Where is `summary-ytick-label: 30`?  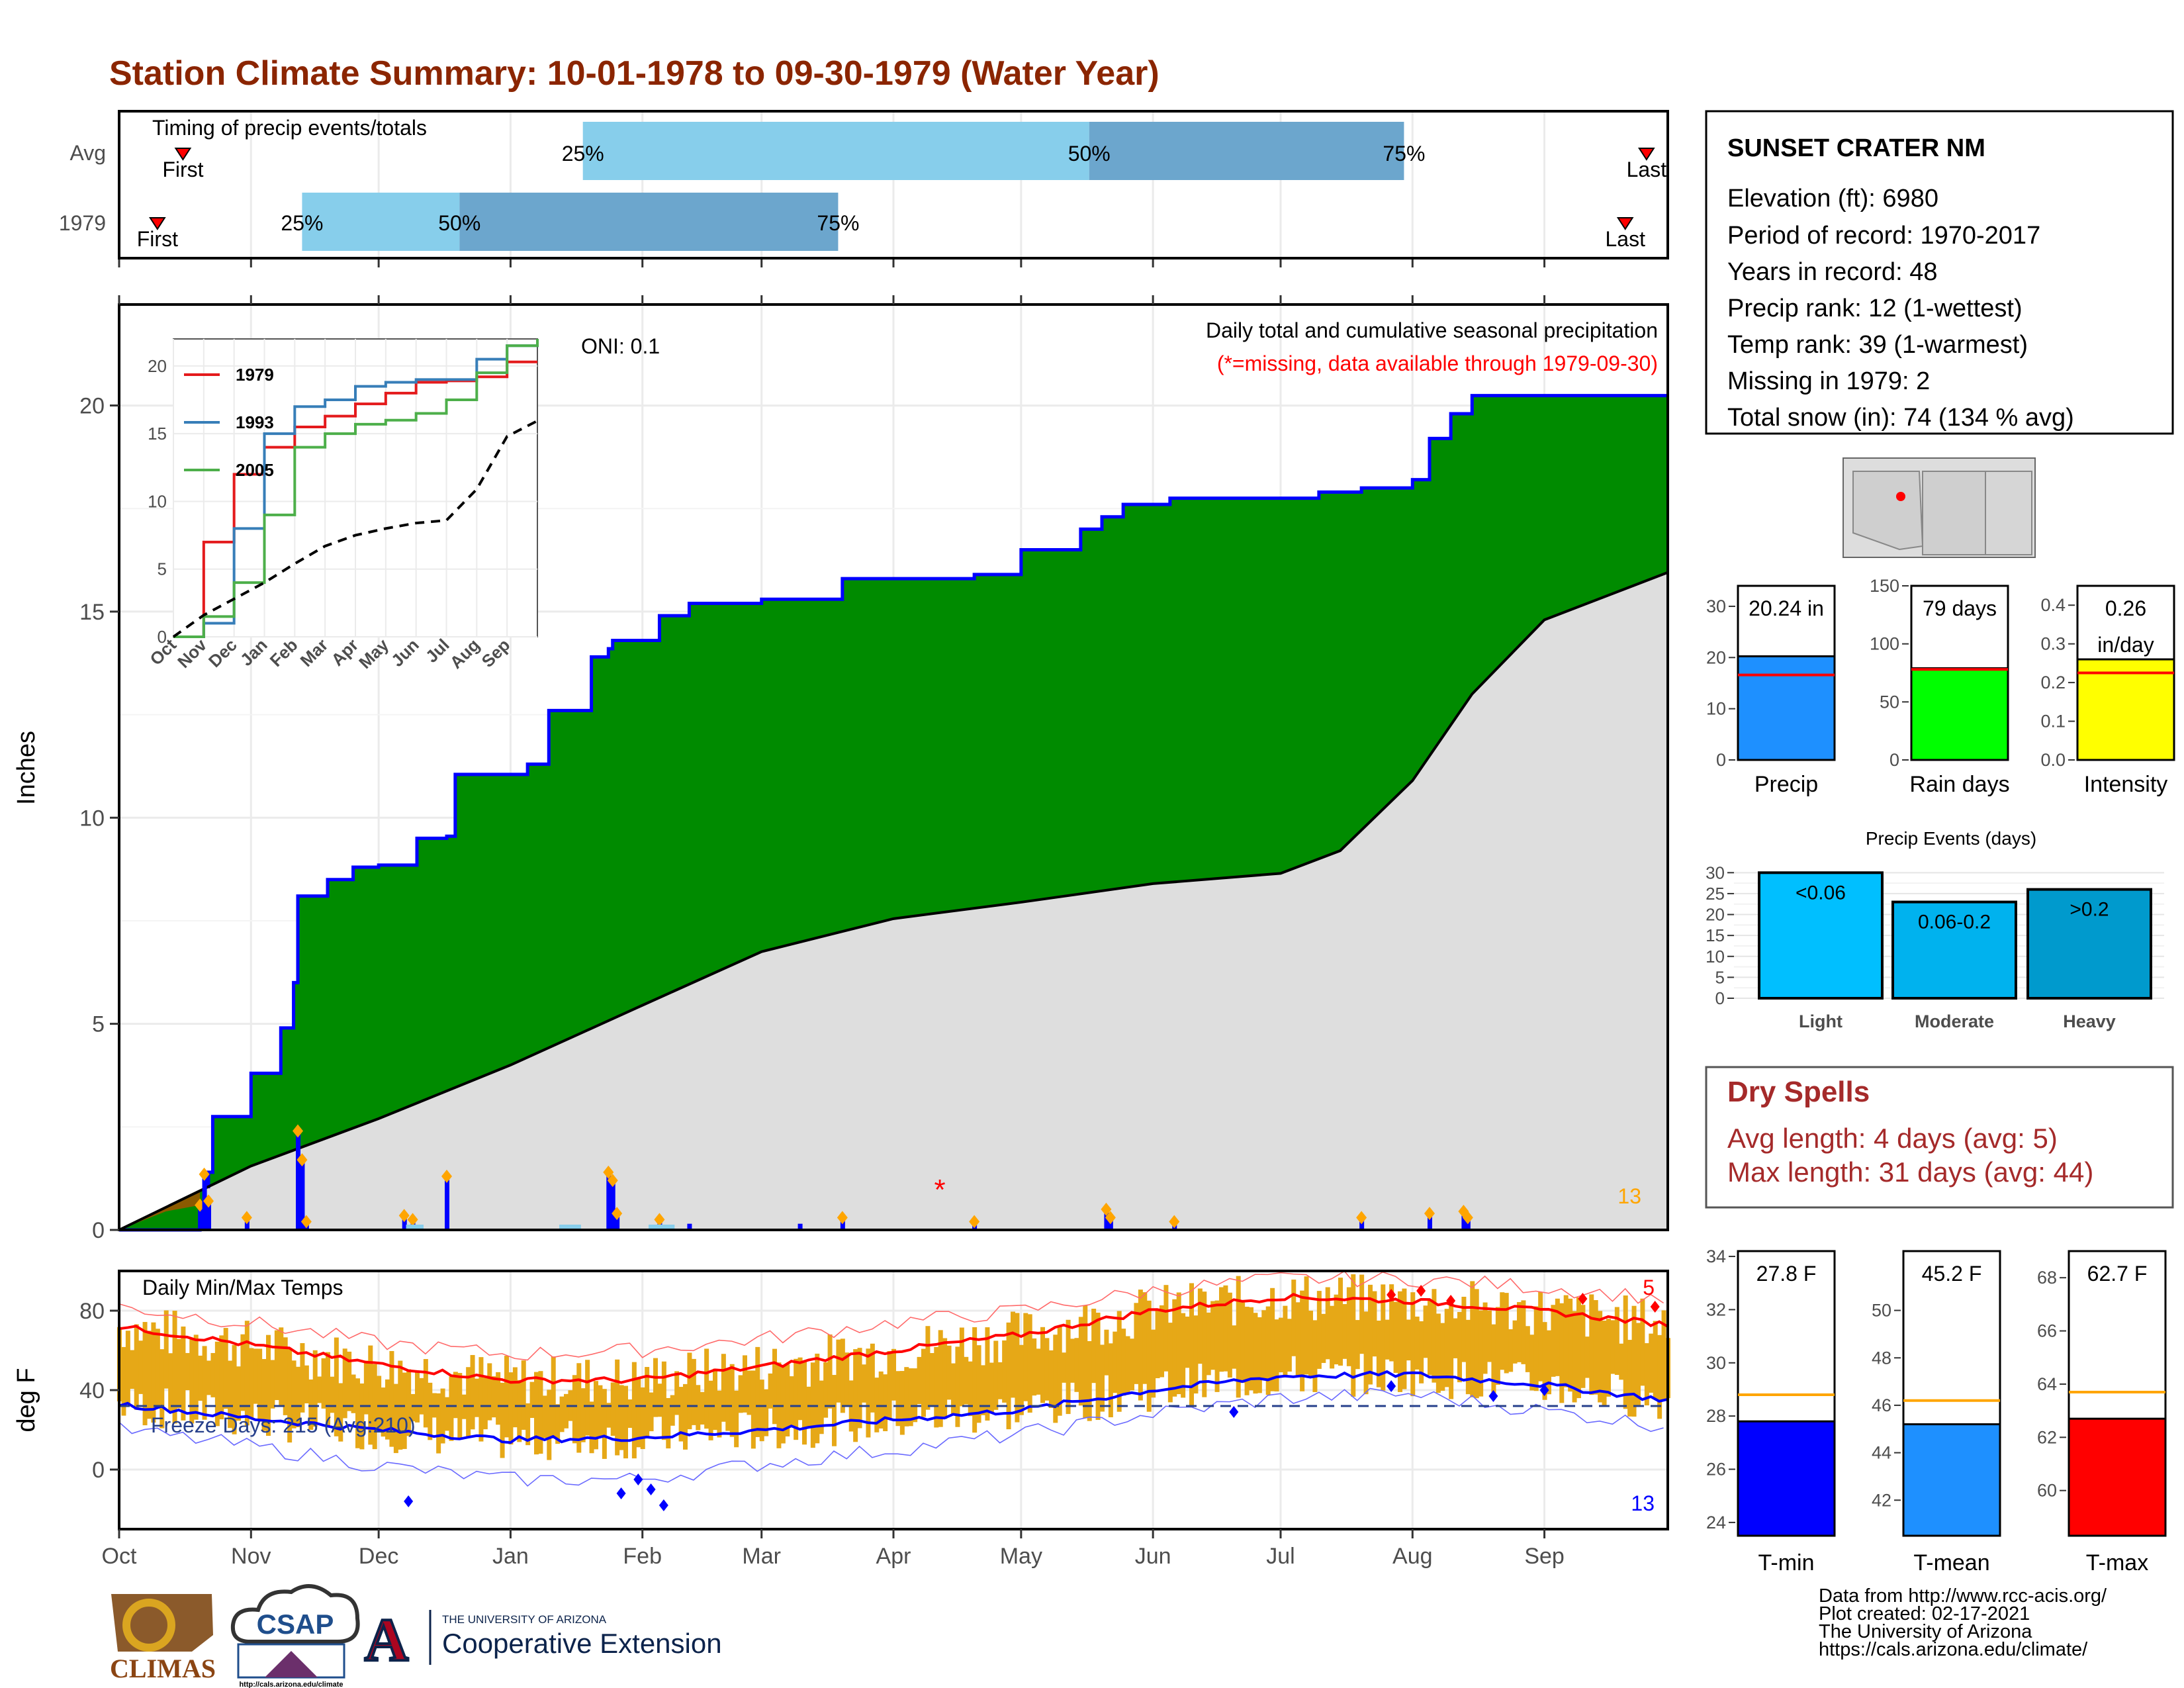
summary-ytick-label: 30 is located at coordinates (1716, 606).